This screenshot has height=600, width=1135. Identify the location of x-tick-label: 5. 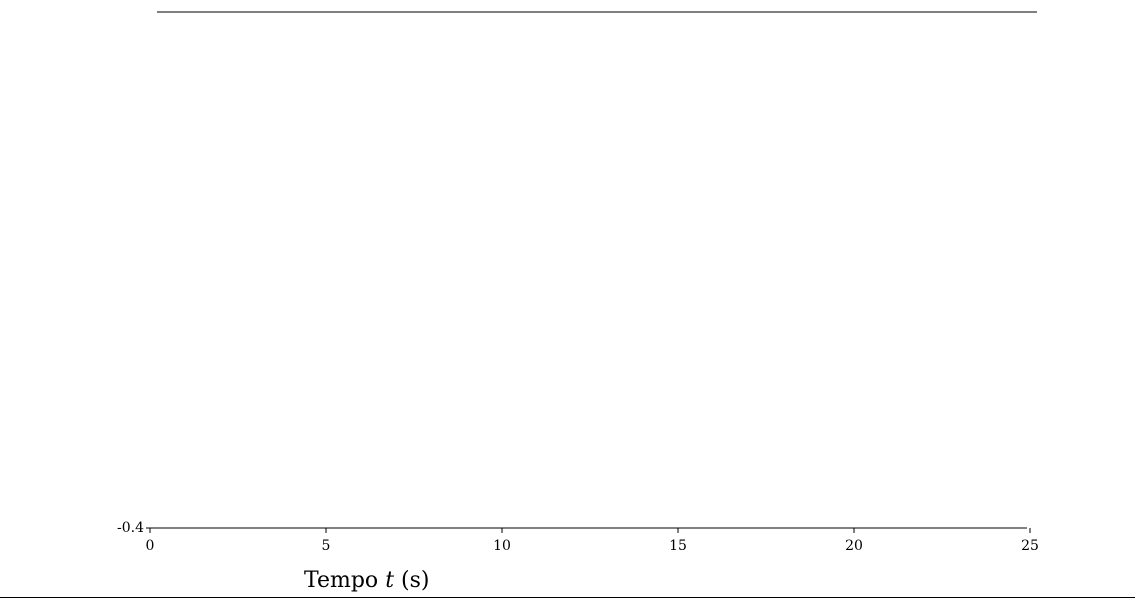
(326, 546).